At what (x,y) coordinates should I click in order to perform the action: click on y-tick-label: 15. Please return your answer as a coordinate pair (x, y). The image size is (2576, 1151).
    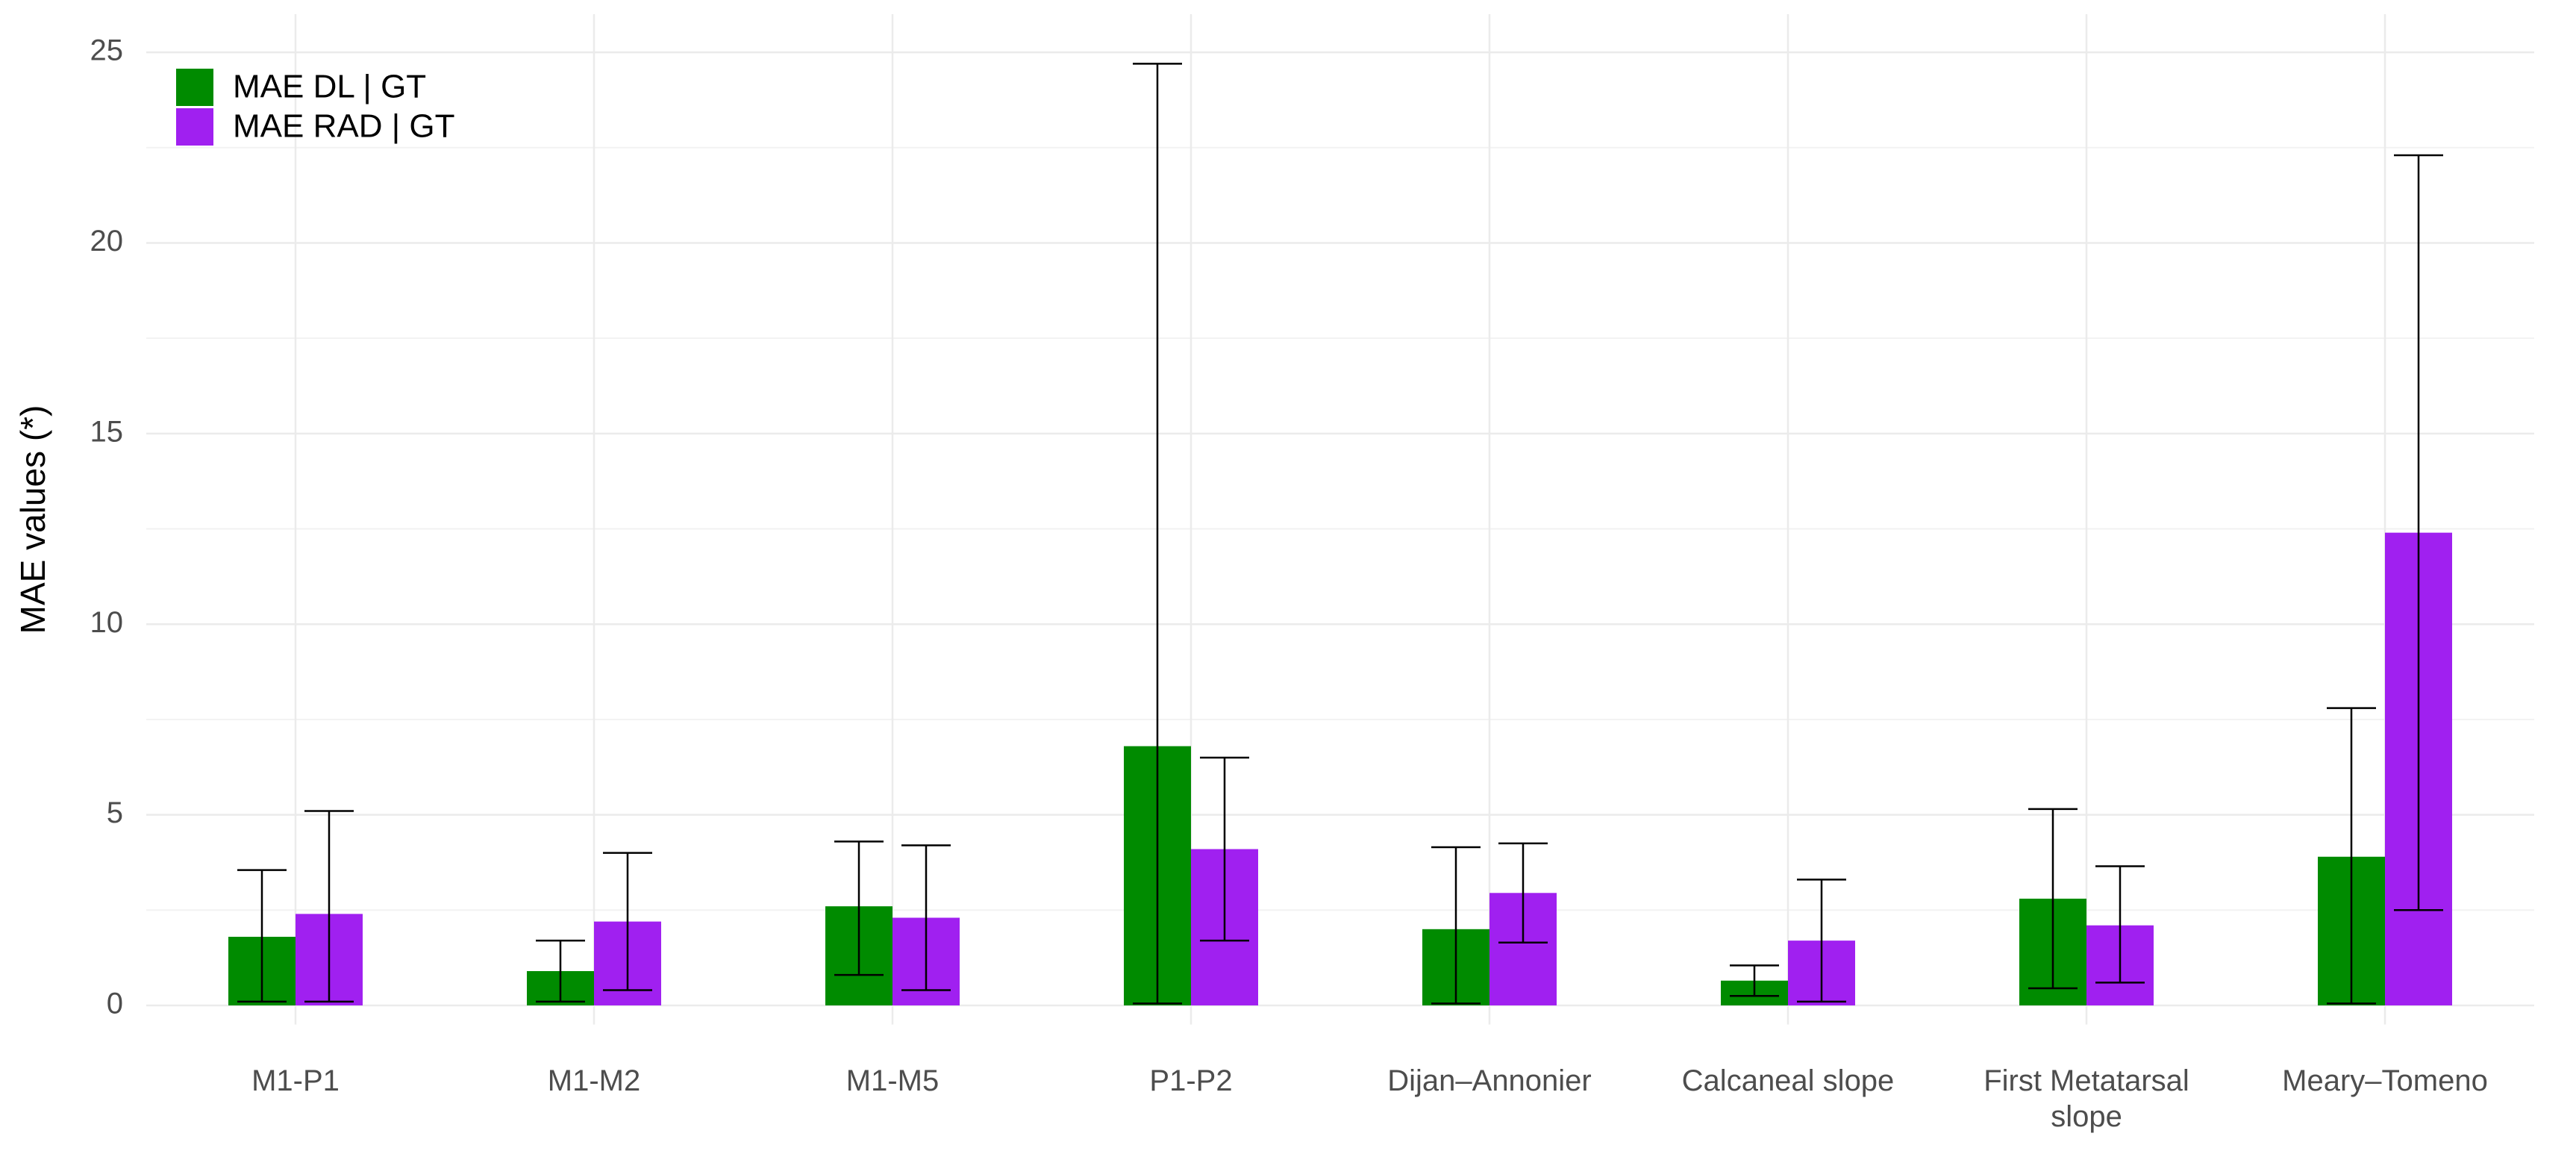
    Looking at the image, I should click on (107, 432).